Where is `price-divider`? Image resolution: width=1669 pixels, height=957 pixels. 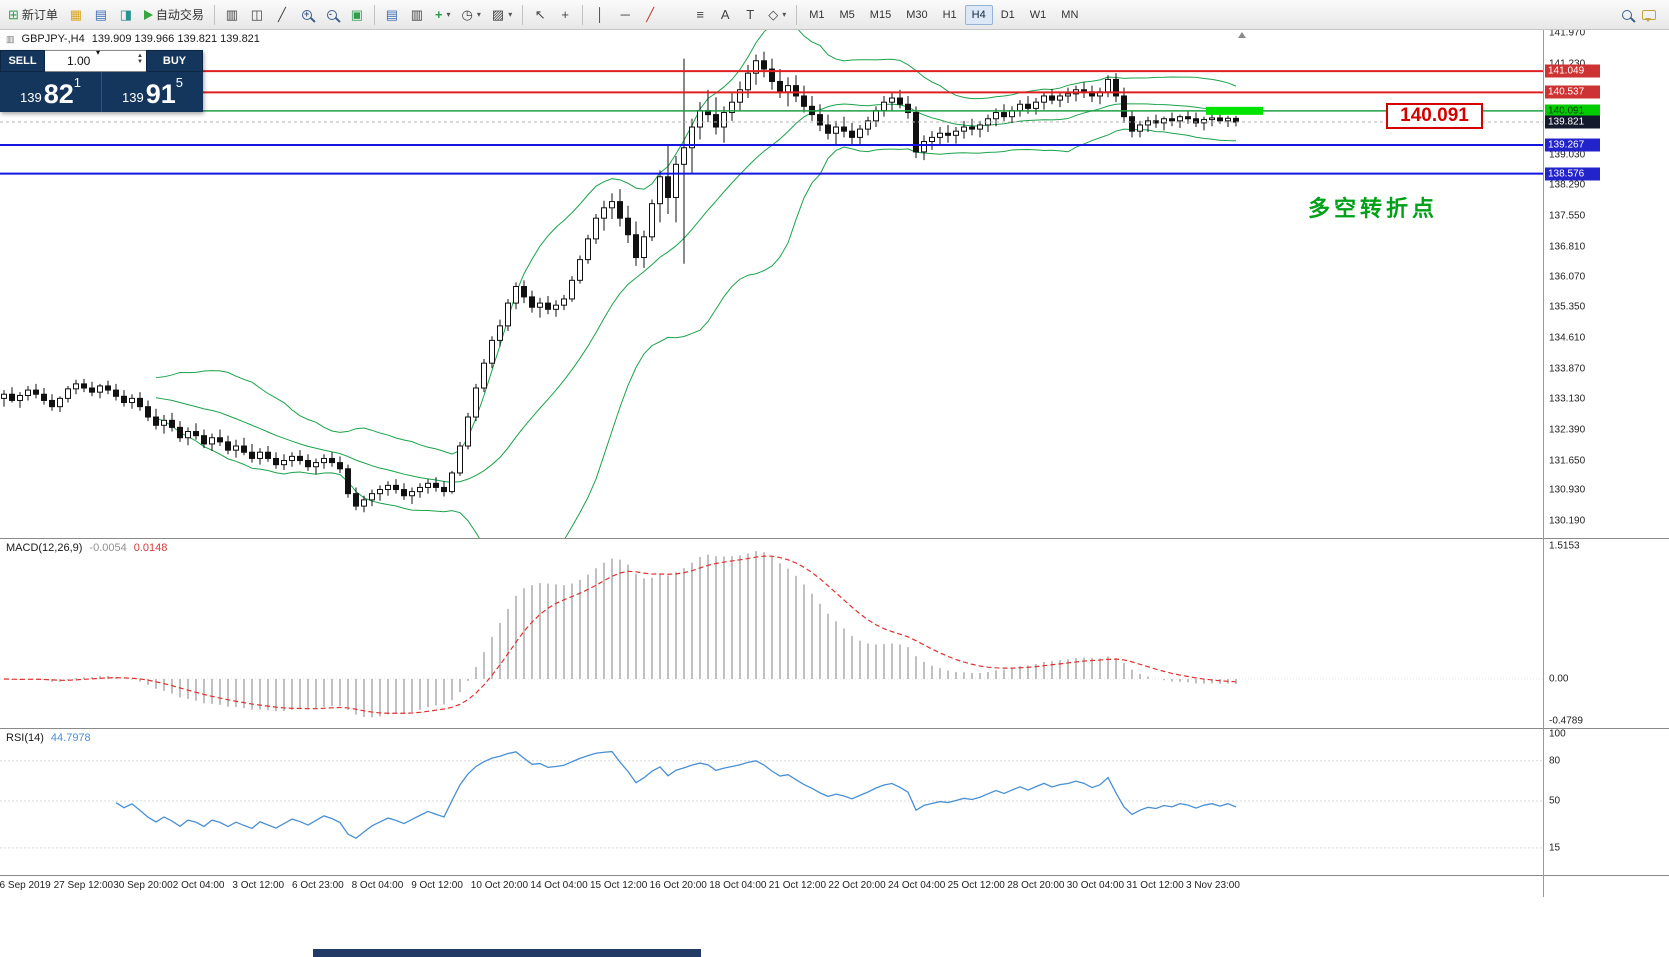 price-divider is located at coordinates (101, 92).